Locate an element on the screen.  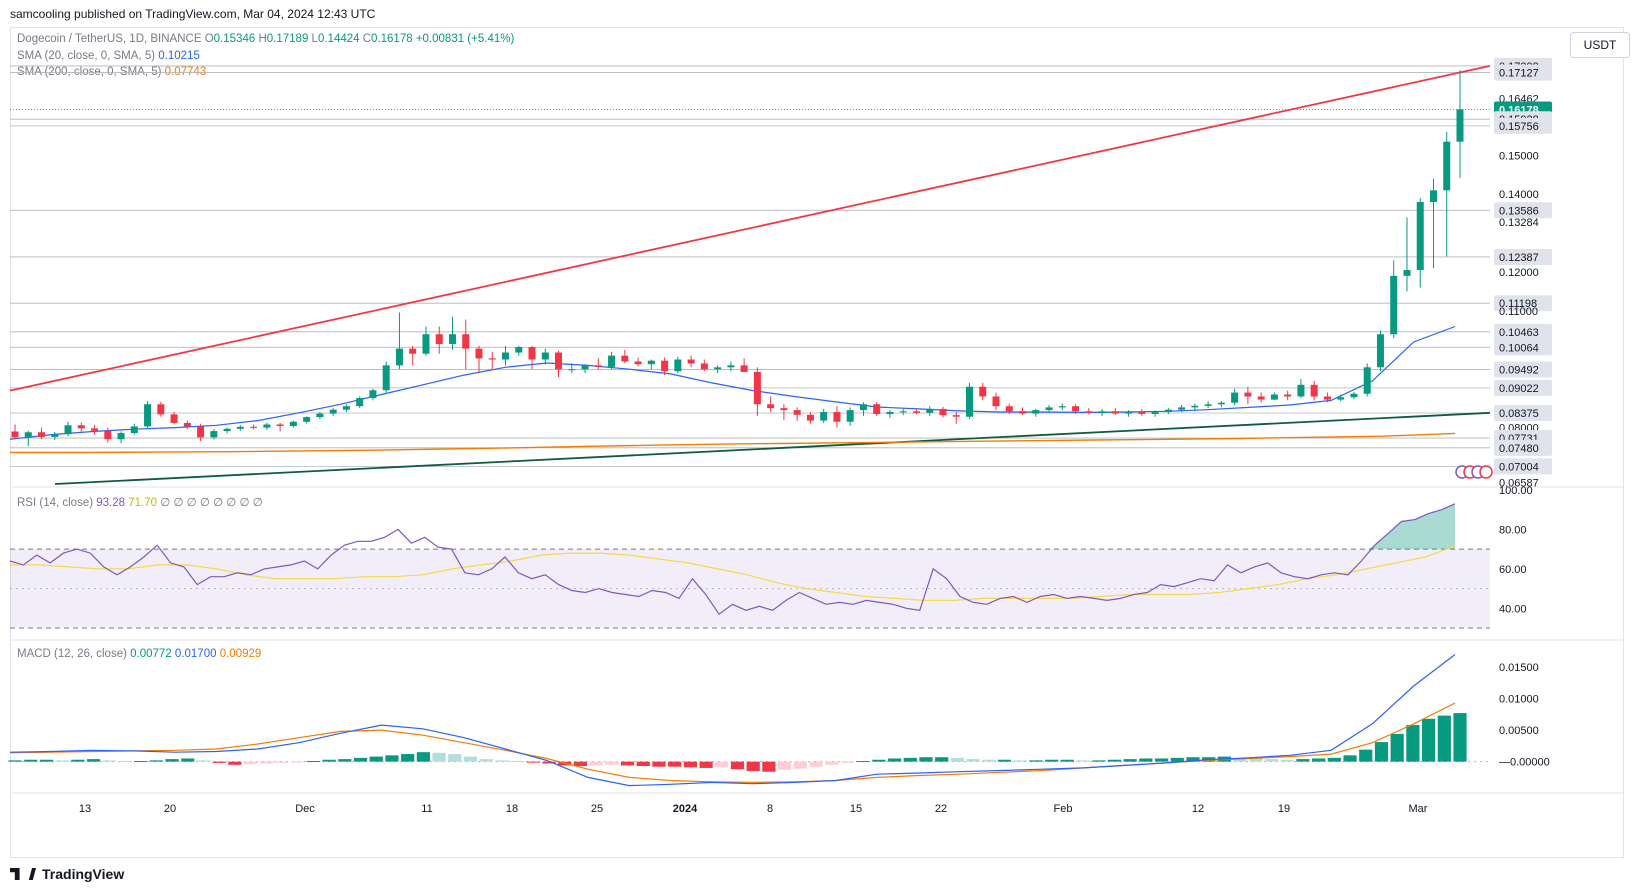
price-axis-label: 0.14000 is located at coordinates (1519, 195).